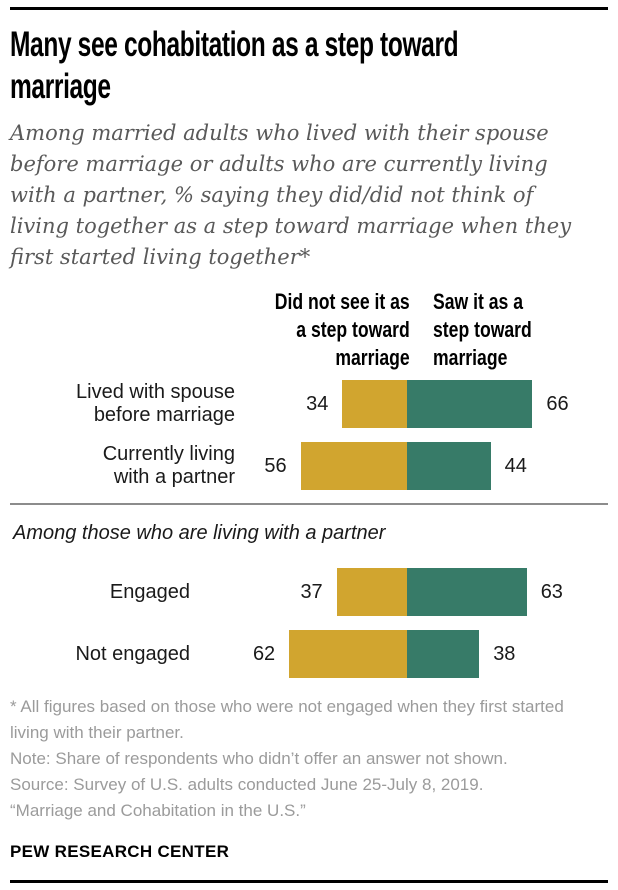 The height and width of the screenshot is (890, 618). Describe the element at coordinates (504, 654) in the screenshot. I see `value-saw: 38` at that location.